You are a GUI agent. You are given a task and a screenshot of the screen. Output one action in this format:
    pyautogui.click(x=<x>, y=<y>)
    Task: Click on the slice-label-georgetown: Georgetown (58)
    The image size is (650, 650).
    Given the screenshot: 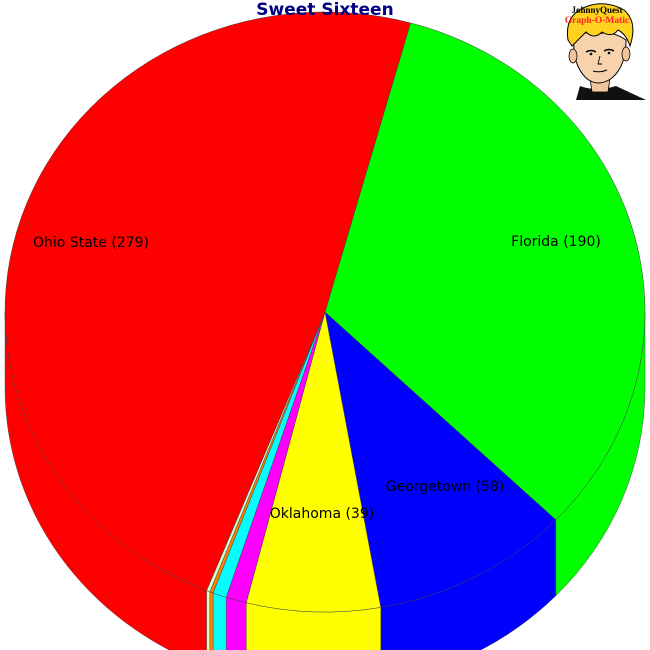 What is the action you would take?
    pyautogui.click(x=445, y=487)
    